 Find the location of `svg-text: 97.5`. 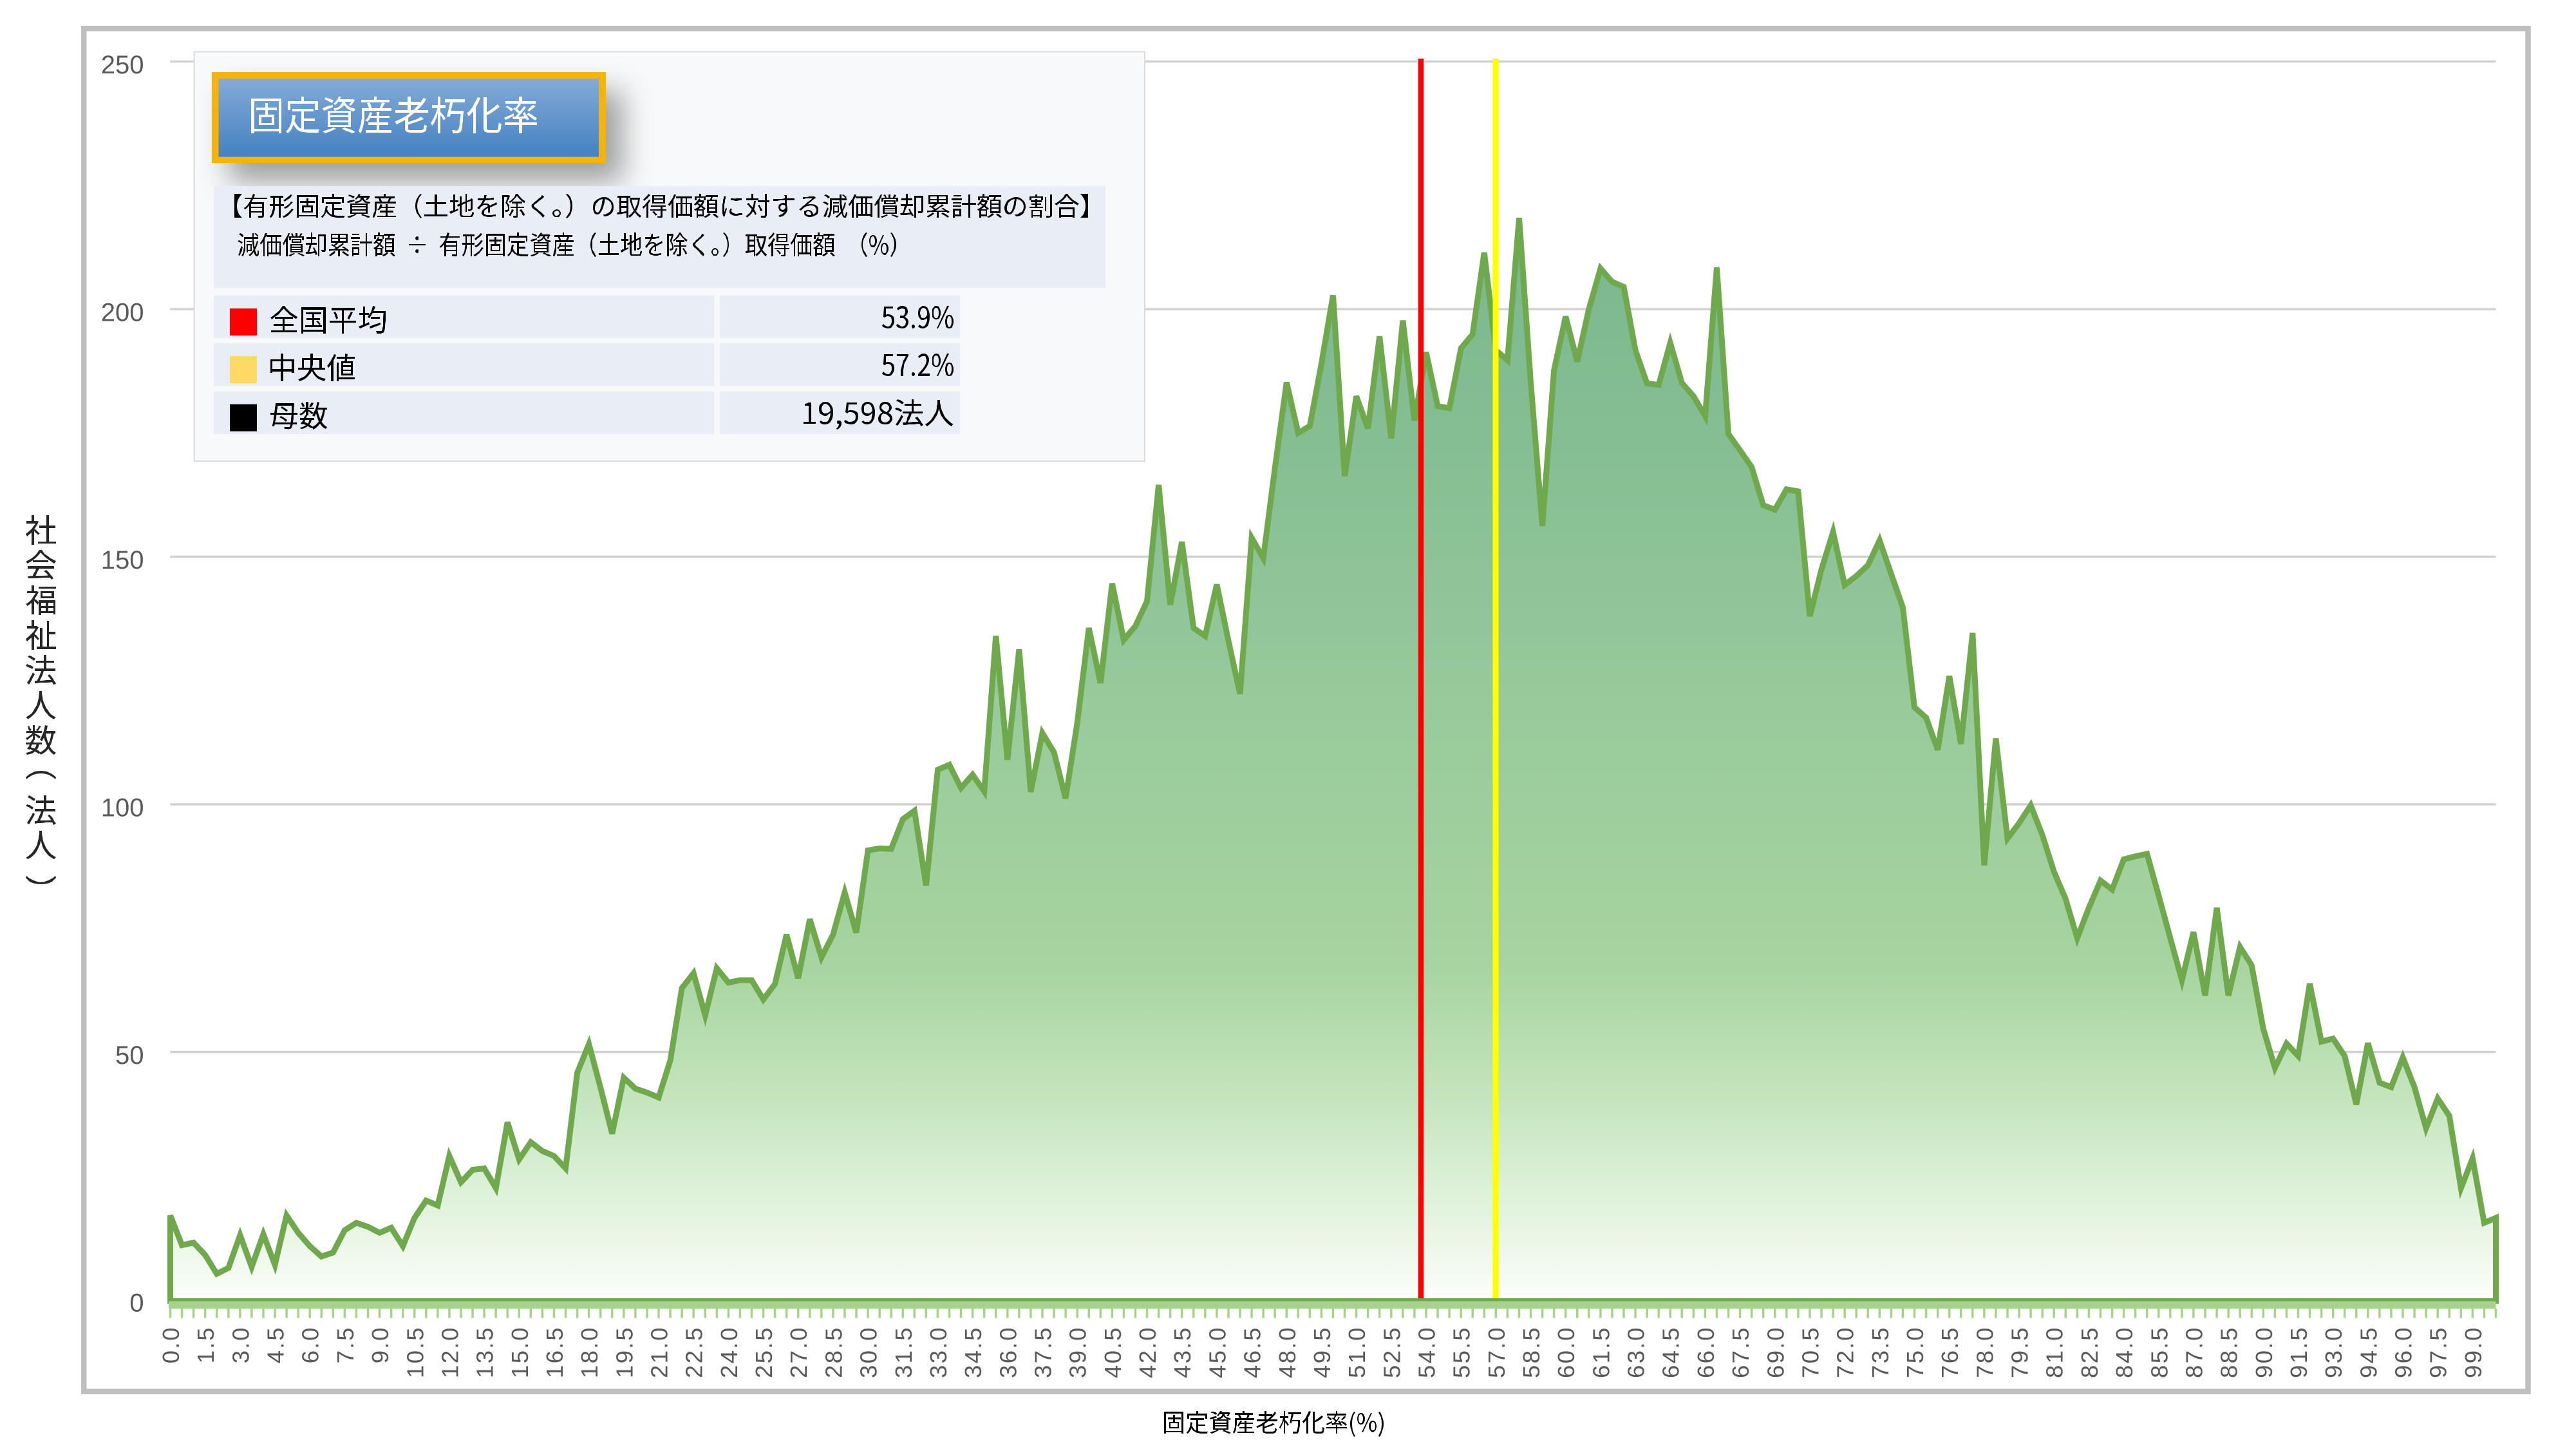

svg-text: 97.5 is located at coordinates (2438, 1352).